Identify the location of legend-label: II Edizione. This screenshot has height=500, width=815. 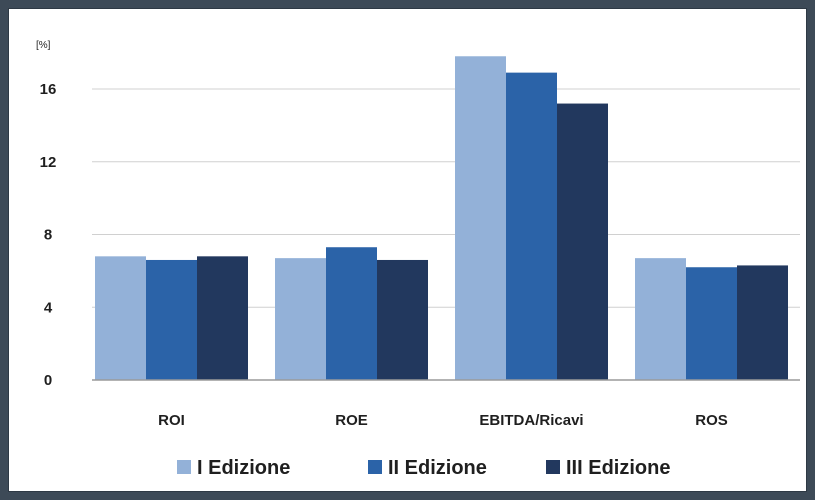
(437, 468).